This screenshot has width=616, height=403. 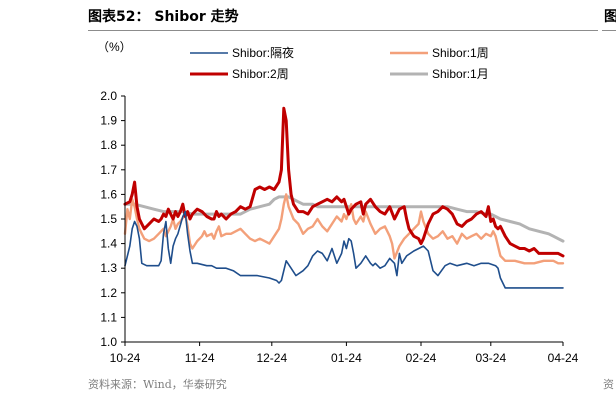 What do you see at coordinates (108, 194) in the screenshot?
I see `y-tick-label: 1.6` at bounding box center [108, 194].